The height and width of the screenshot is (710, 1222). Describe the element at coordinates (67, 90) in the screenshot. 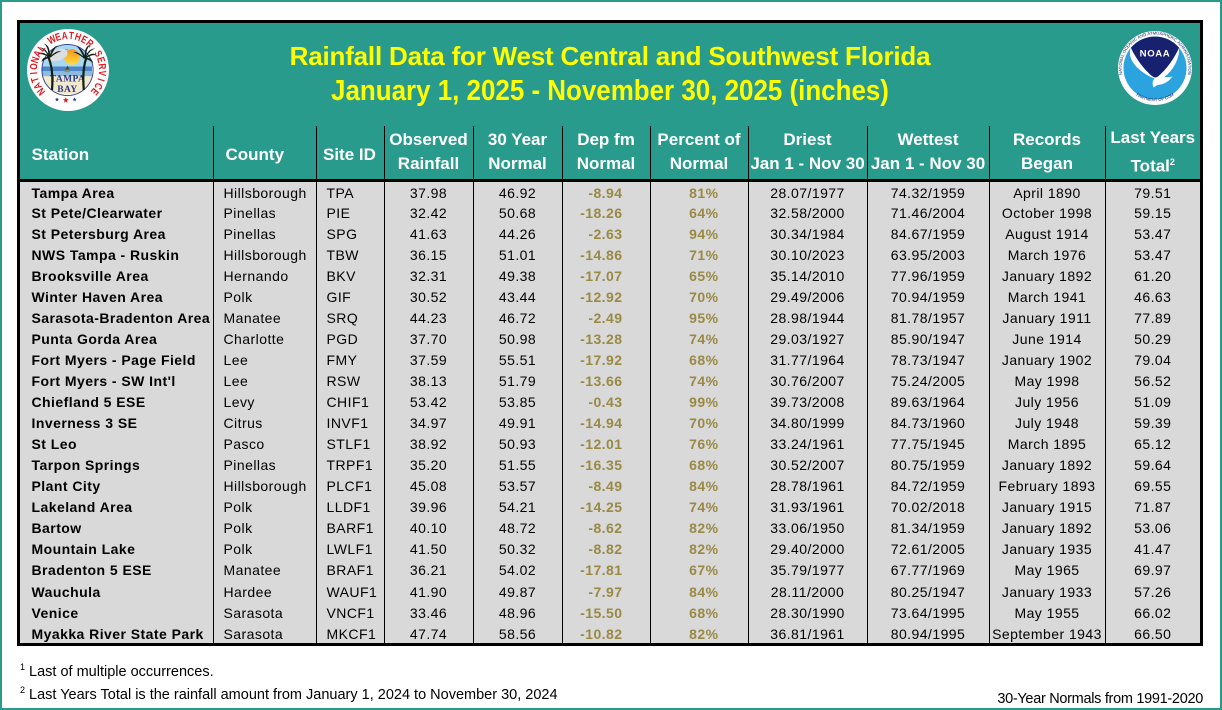

I see `svg-text: BAY` at that location.